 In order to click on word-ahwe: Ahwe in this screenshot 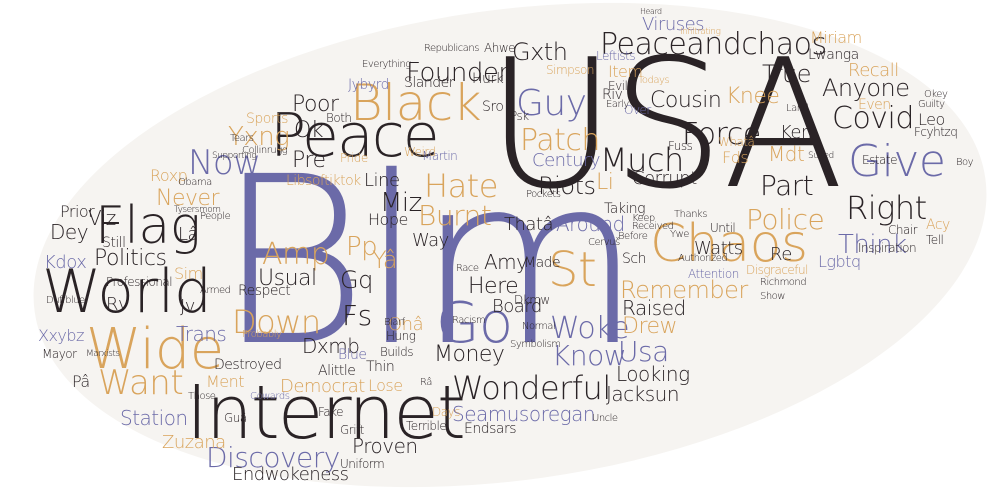, I will do `click(500, 48)`.